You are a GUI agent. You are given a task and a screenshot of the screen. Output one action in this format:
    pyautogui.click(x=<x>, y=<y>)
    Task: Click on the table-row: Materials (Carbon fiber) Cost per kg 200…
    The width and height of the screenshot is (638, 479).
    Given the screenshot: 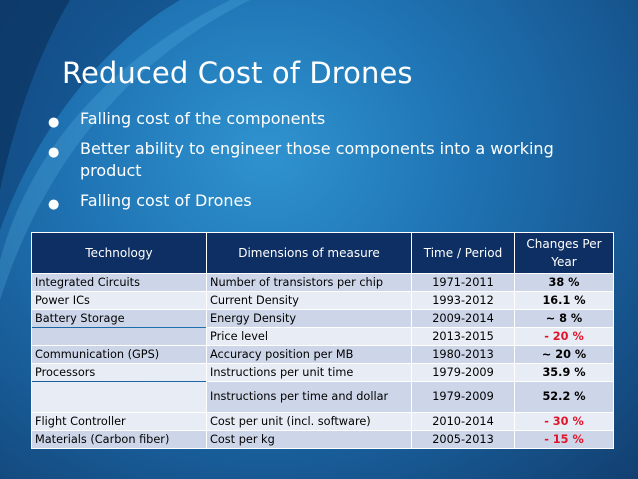 What is the action you would take?
    pyautogui.click(x=322, y=439)
    